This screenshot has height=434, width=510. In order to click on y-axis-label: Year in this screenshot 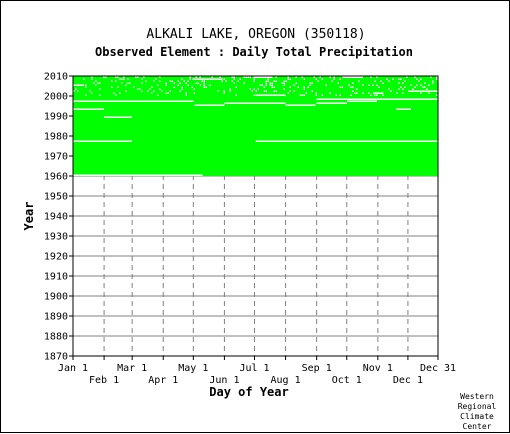, I will do `click(29, 216)`.